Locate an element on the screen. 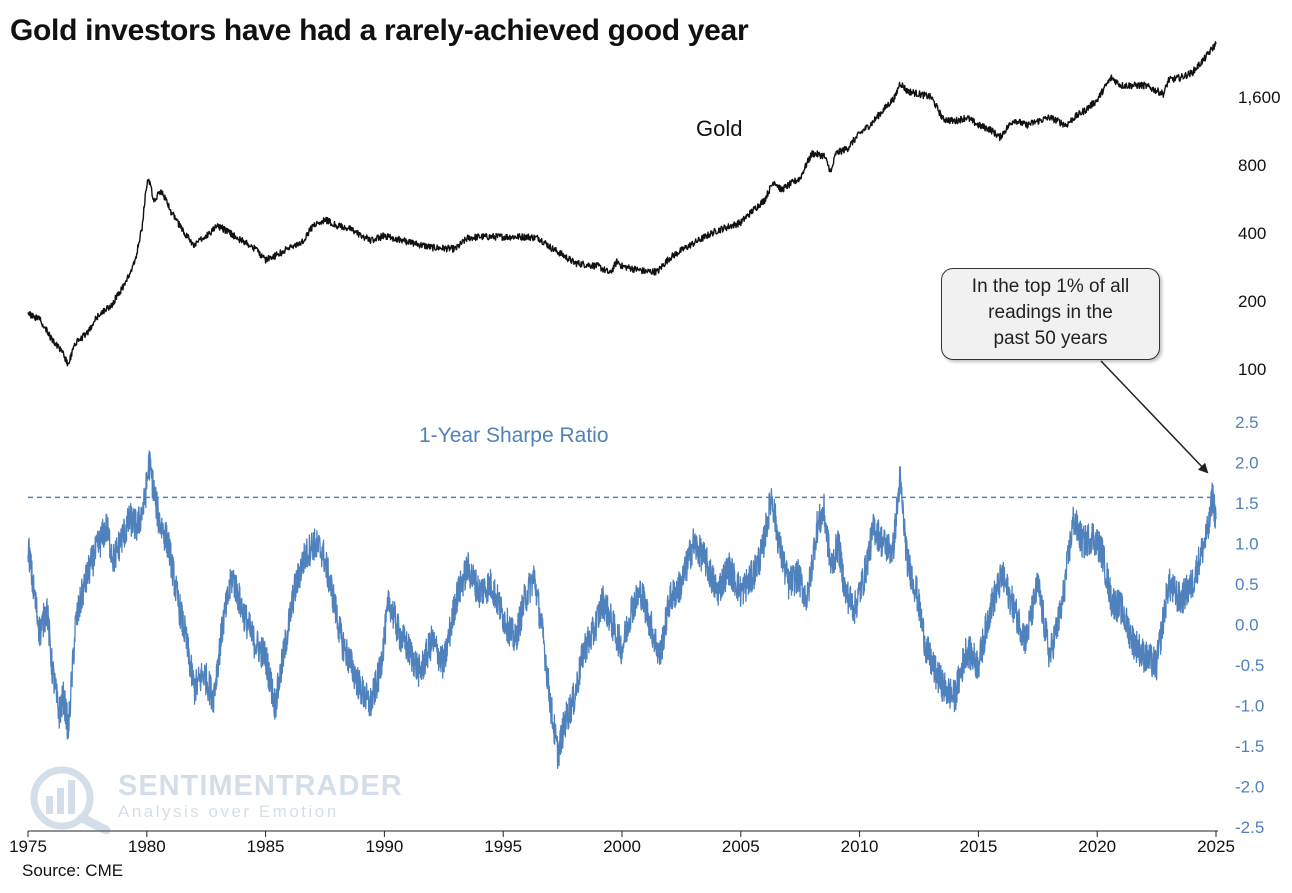  gold-series-label: Gold is located at coordinates (719, 128).